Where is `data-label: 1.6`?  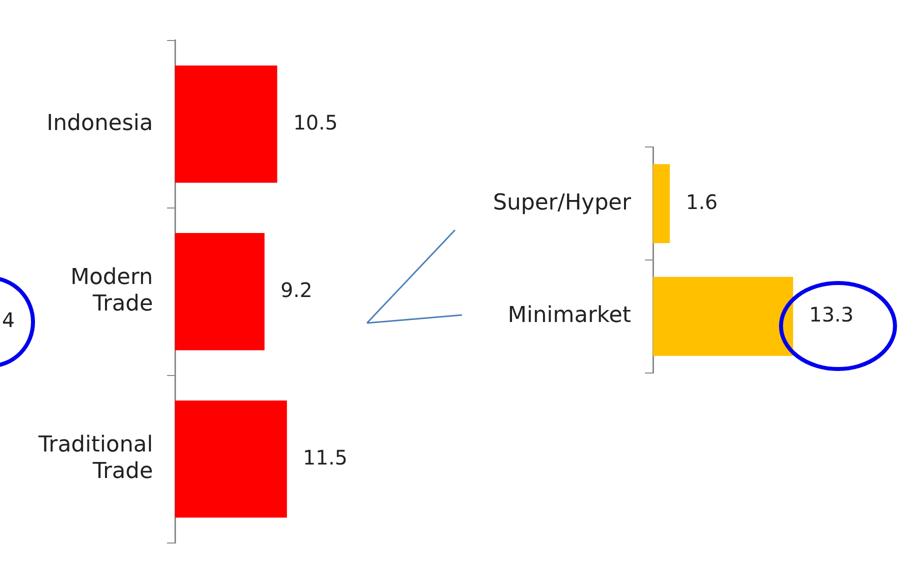
data-label: 1.6 is located at coordinates (702, 202).